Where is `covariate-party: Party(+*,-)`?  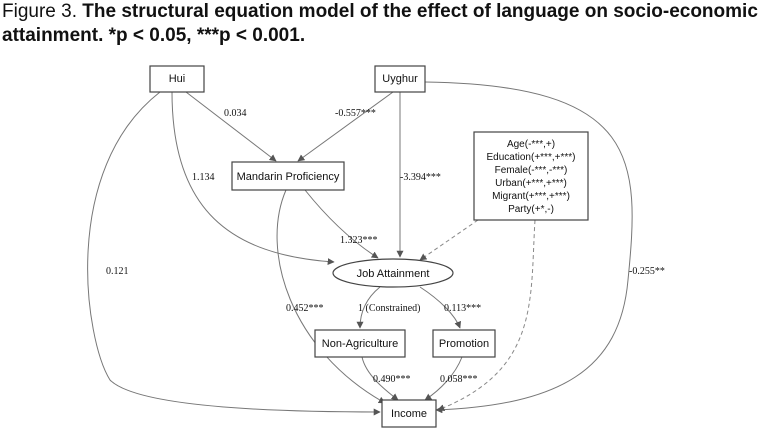 covariate-party: Party(+*,-) is located at coordinates (531, 209).